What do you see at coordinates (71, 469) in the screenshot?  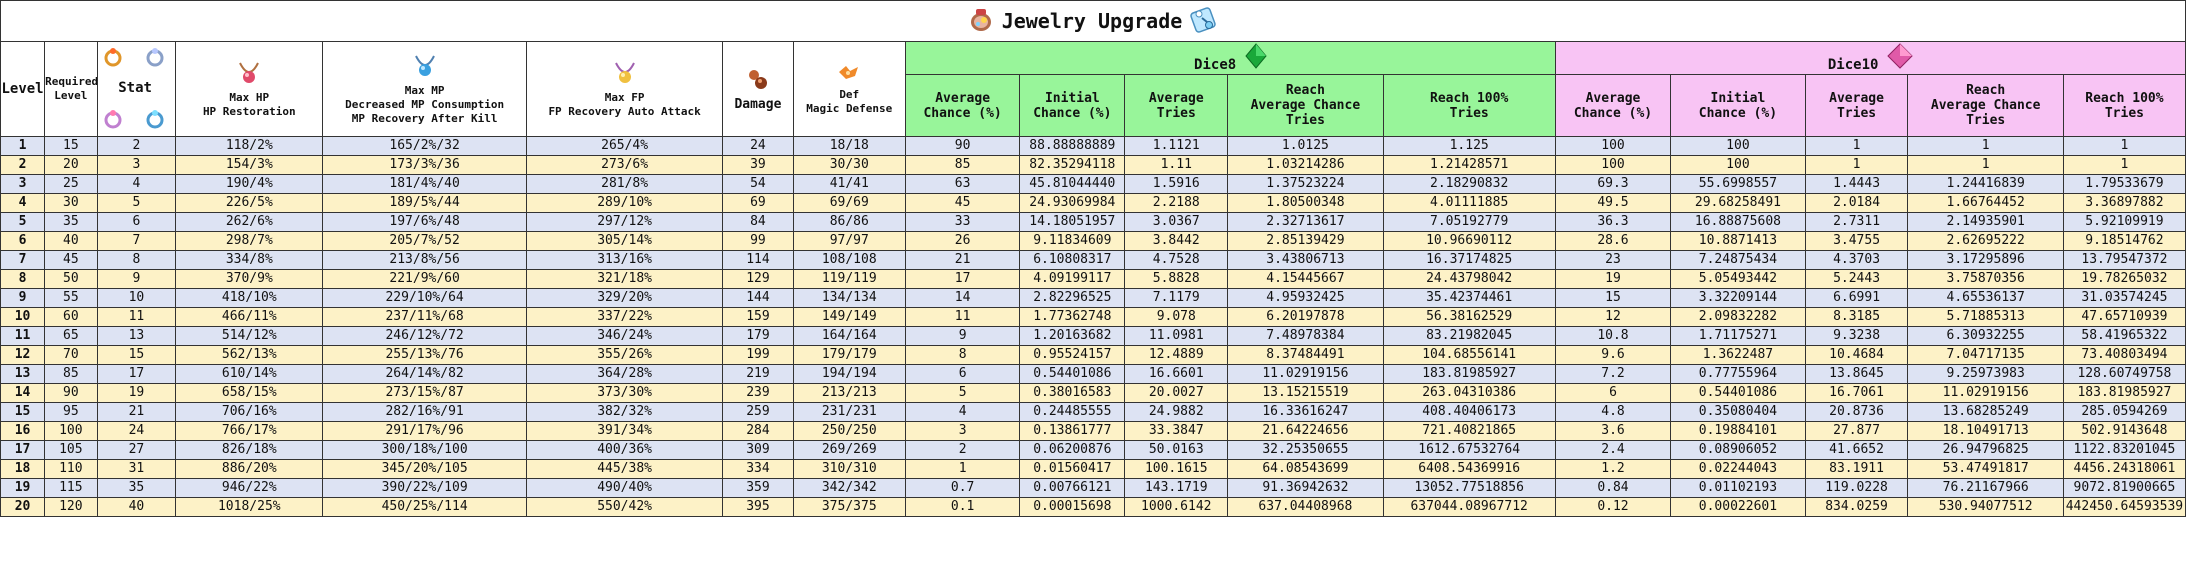 I see `required-level-cell: 110` at bounding box center [71, 469].